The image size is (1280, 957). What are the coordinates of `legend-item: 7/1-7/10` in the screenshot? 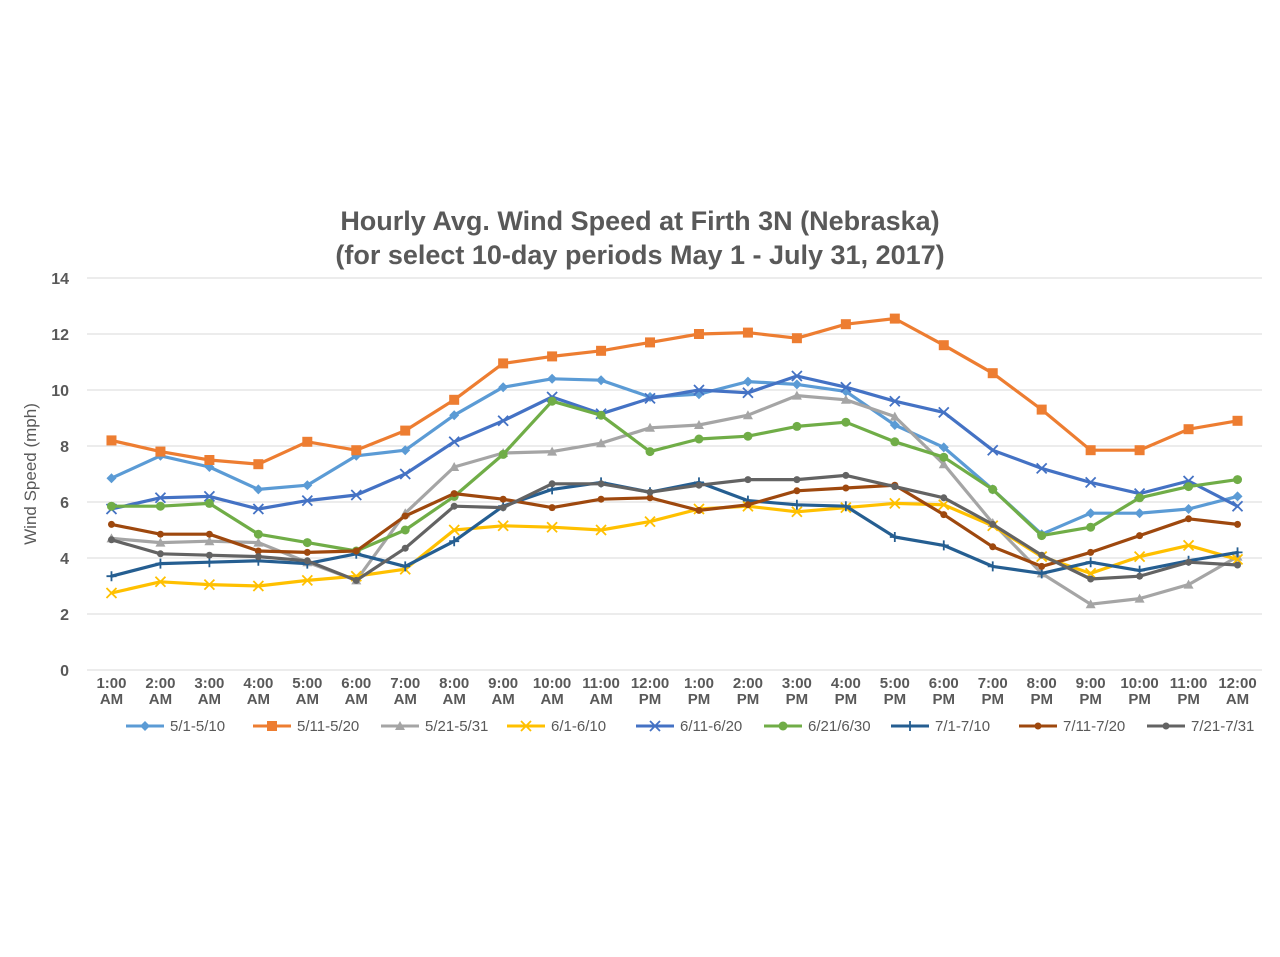 It's located at (940, 726).